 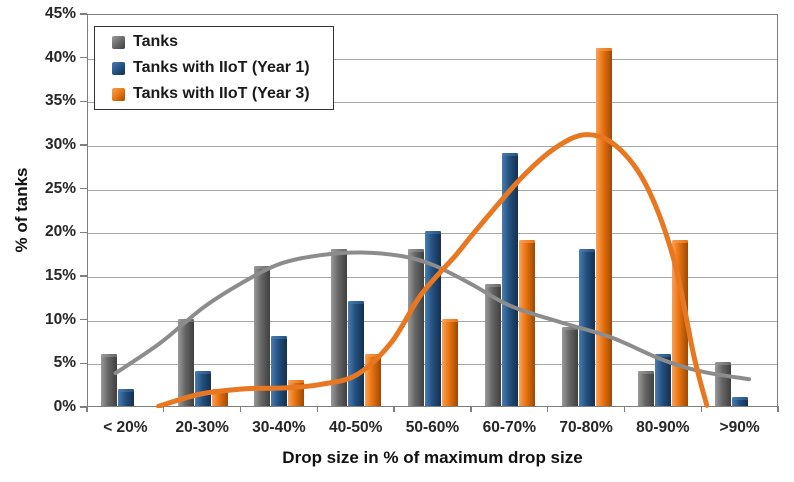 What do you see at coordinates (355, 427) in the screenshot?
I see `x-tick-label: 40-50%` at bounding box center [355, 427].